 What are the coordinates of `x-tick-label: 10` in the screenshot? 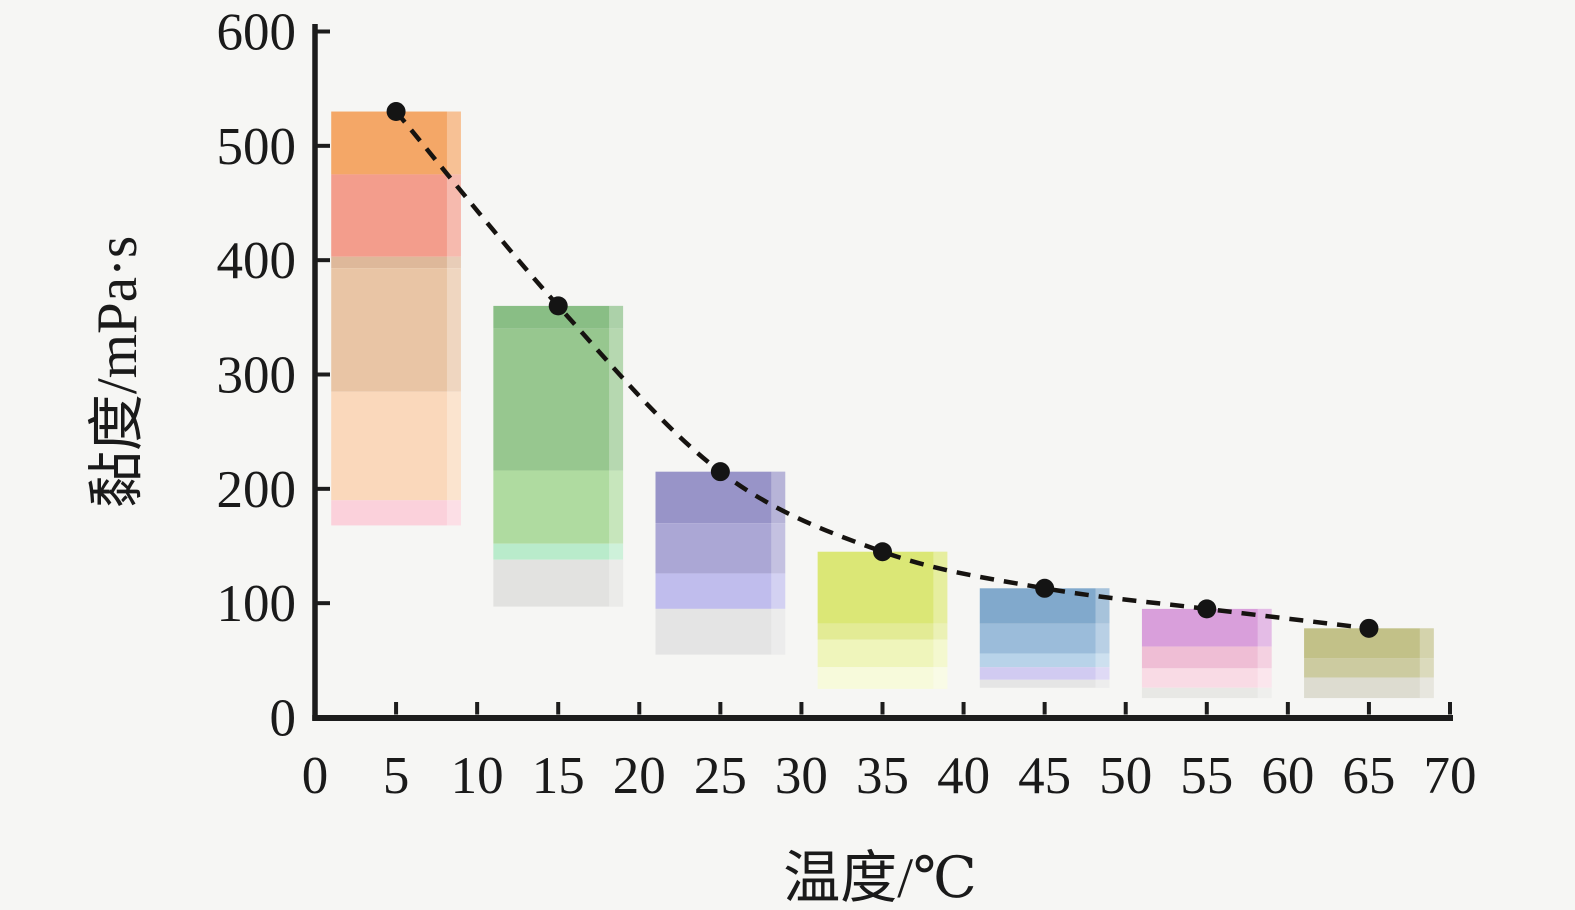 It's located at (477, 776).